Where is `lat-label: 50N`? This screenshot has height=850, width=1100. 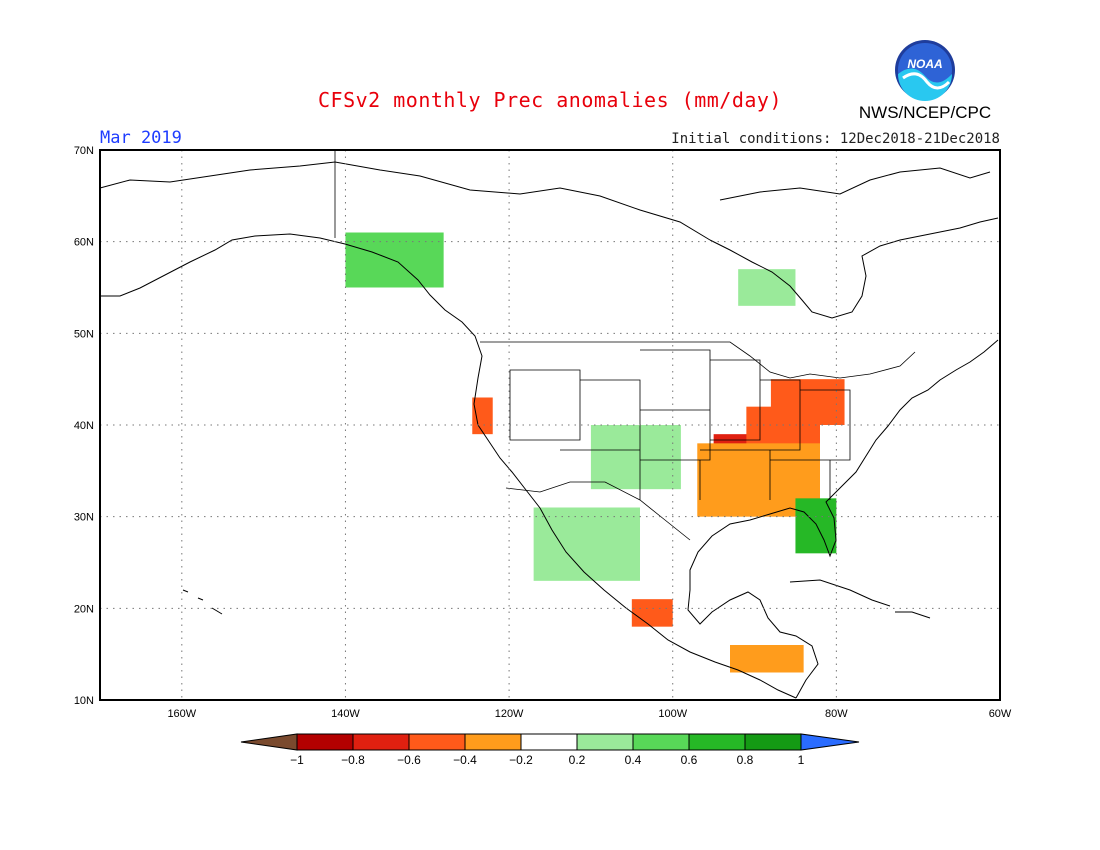
lat-label: 50N is located at coordinates (84, 334).